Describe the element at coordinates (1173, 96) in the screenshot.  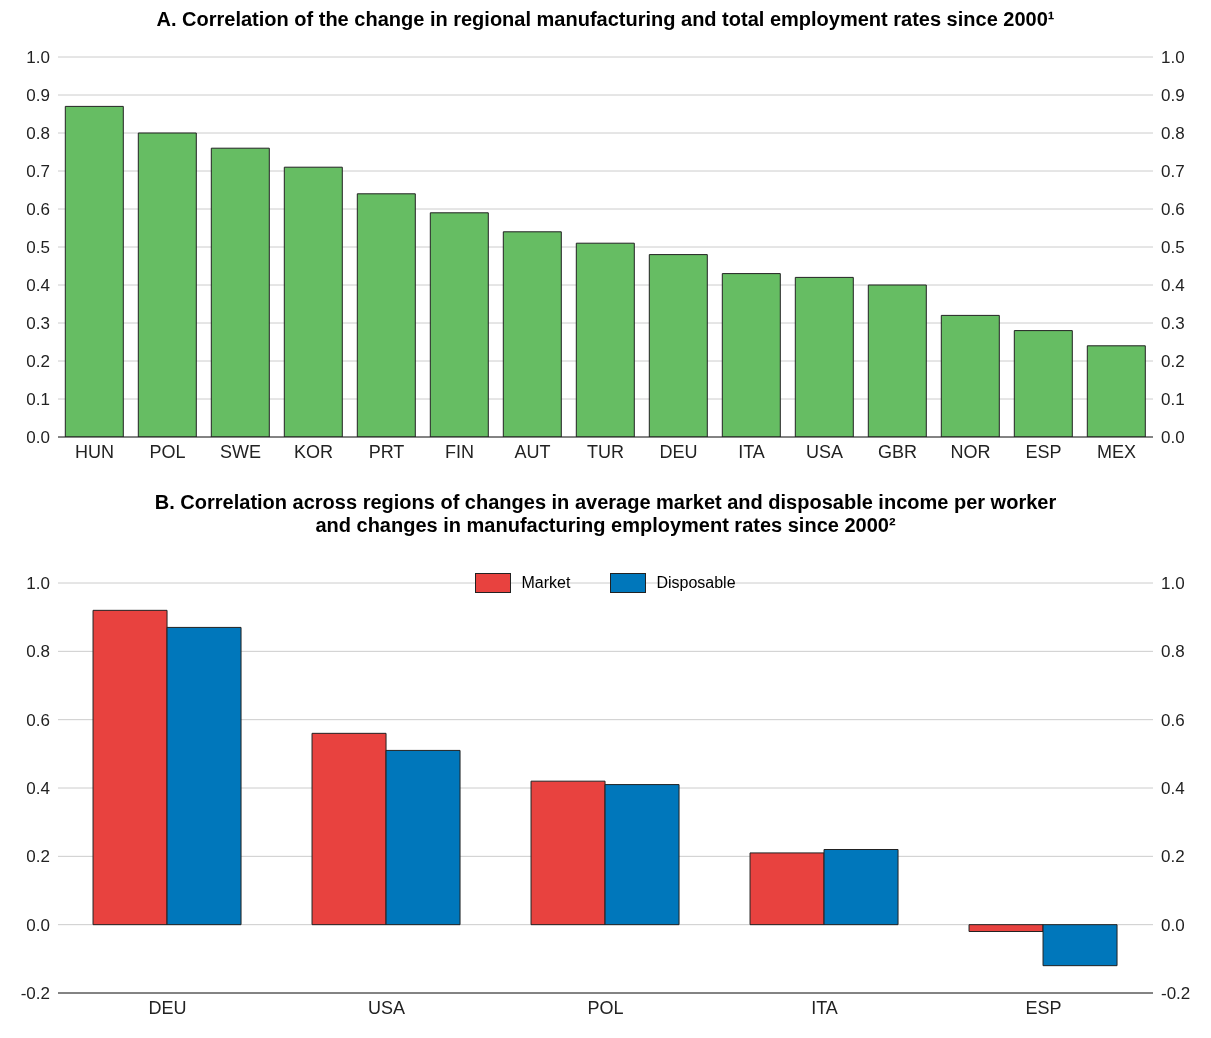
I see `y2-tick-label: 0.9` at that location.